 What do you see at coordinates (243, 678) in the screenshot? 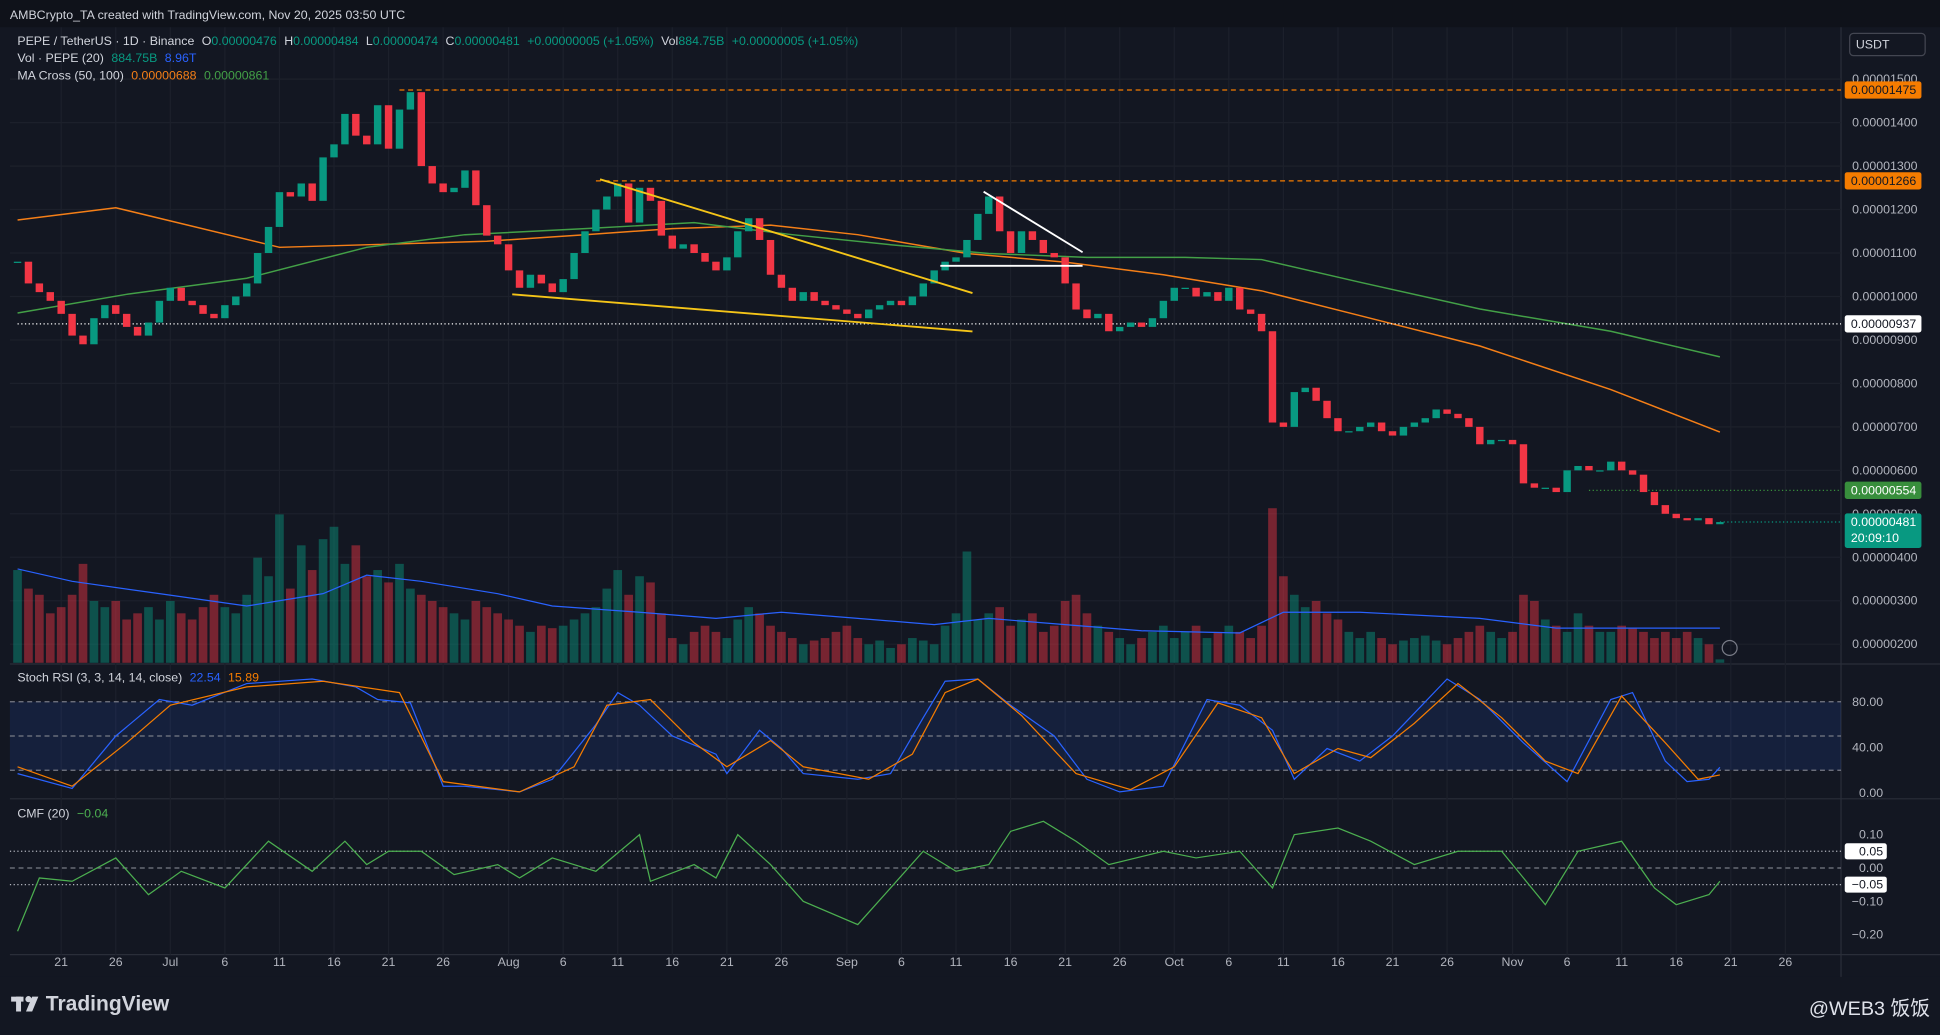
I see `indicator-value: 15.89` at bounding box center [243, 678].